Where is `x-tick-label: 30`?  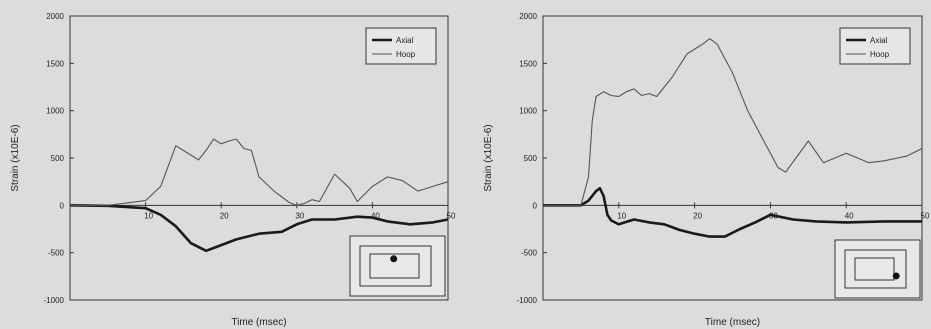 x-tick-label: 30 is located at coordinates (299, 215).